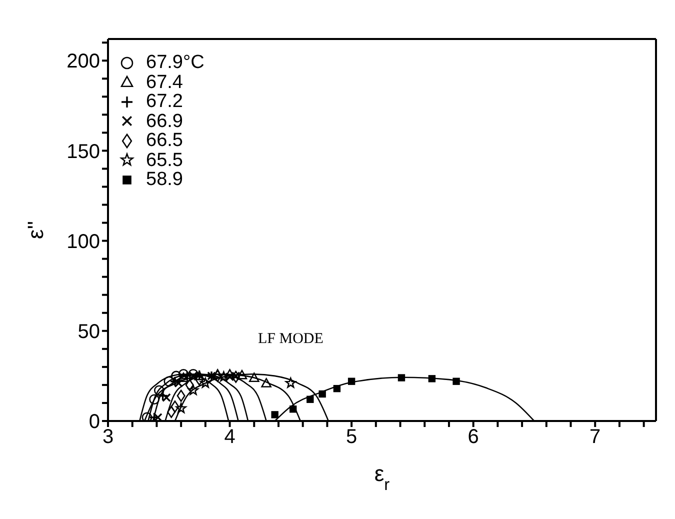 This screenshot has width=675, height=519. Describe the element at coordinates (164, 101) in the screenshot. I see `legend-label: 67.2` at that location.